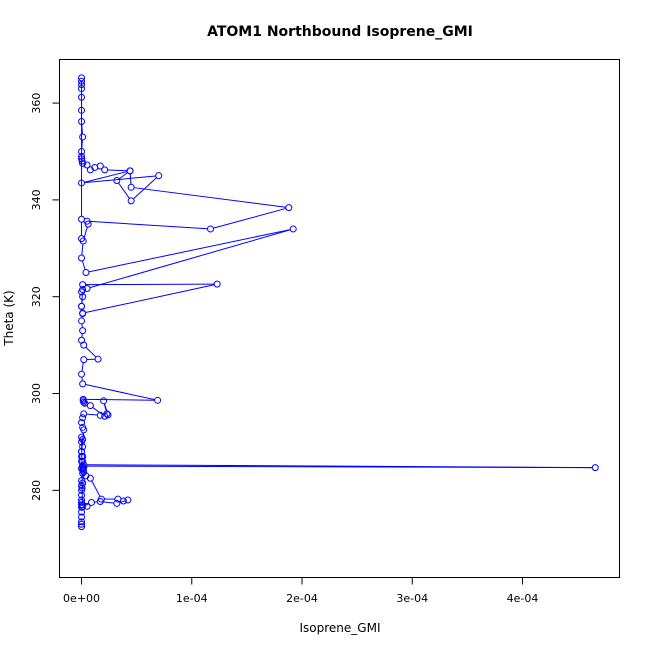 The image size is (650, 650). I want to click on y-axis-label: Theta (K), so click(9, 318).